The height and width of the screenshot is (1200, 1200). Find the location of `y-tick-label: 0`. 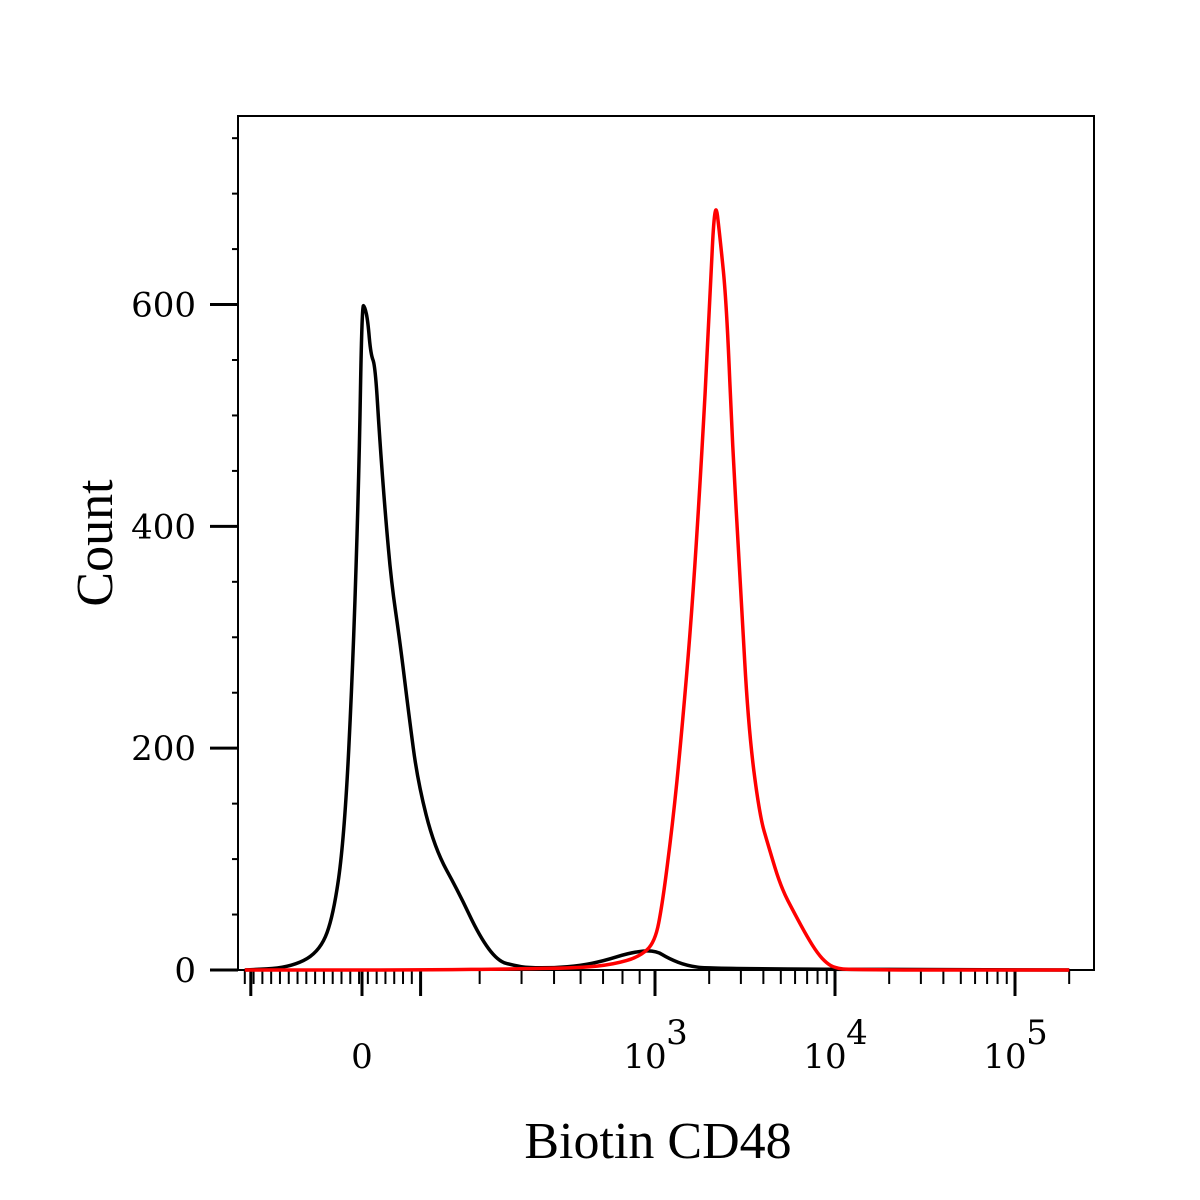

y-tick-label: 0 is located at coordinates (185, 971).